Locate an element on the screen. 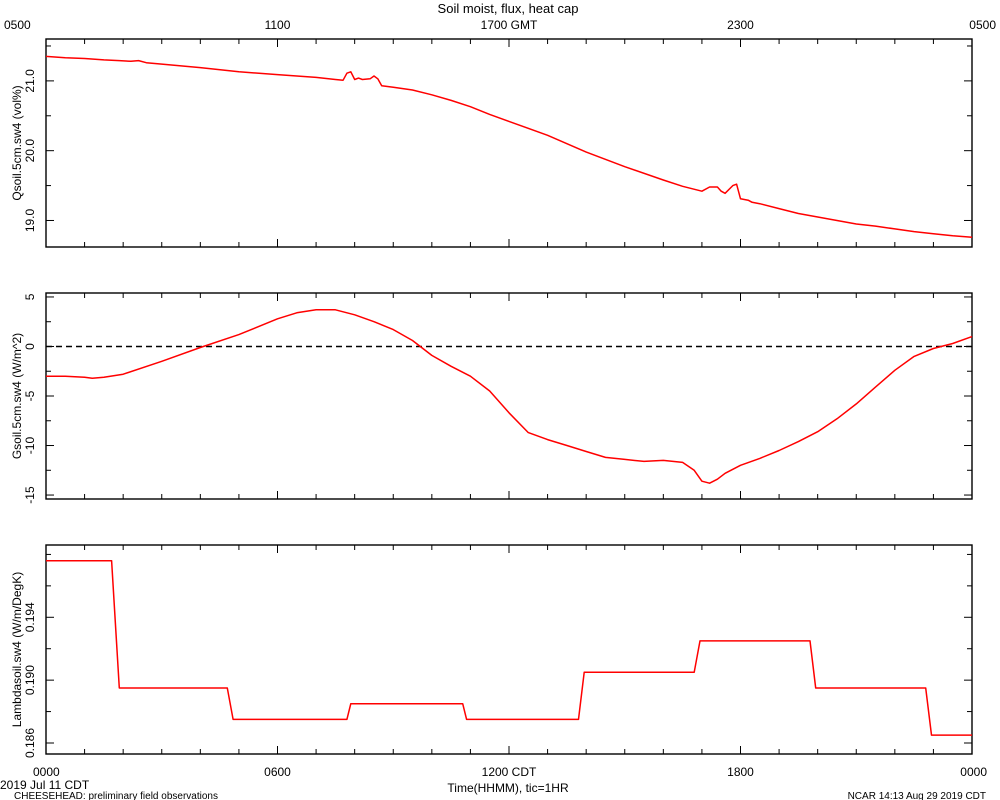 The width and height of the screenshot is (1000, 800). y-tick-label: -10 is located at coordinates (30, 446).